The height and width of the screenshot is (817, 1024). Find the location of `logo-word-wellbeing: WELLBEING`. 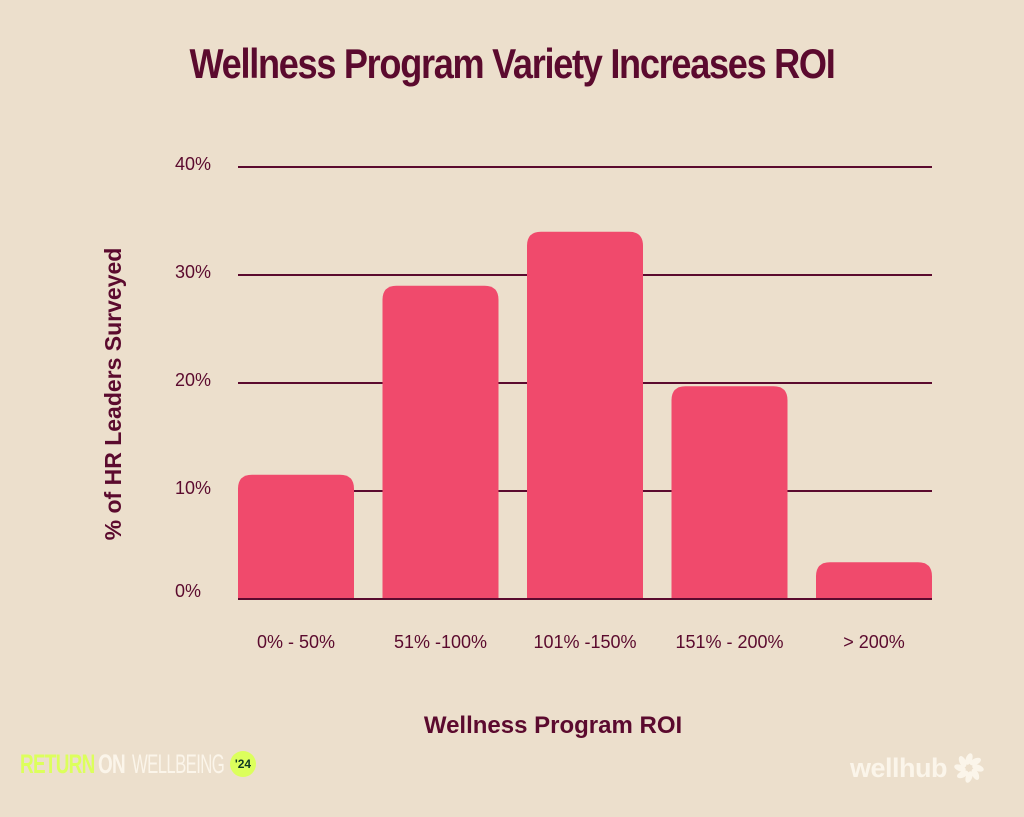

logo-word-wellbeing: WELLBEING is located at coordinates (178, 763).